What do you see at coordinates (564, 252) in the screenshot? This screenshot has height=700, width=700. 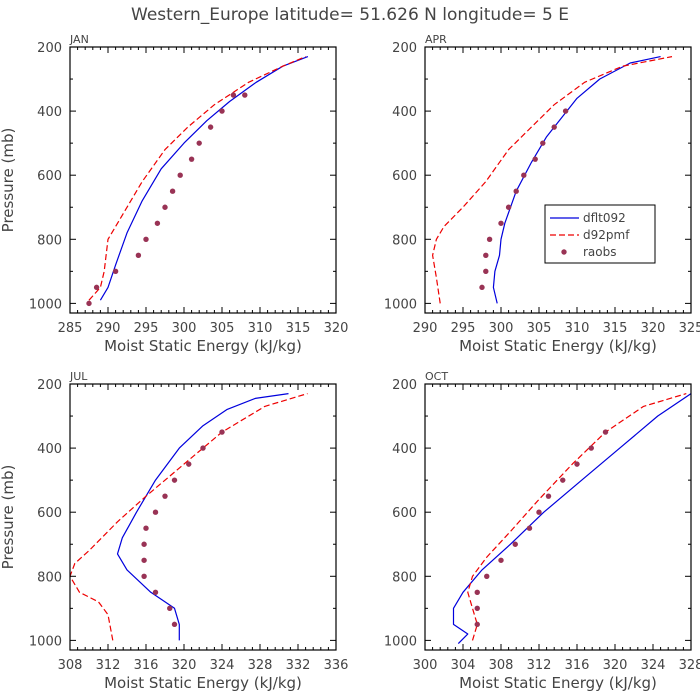 I see `legend-marker` at bounding box center [564, 252].